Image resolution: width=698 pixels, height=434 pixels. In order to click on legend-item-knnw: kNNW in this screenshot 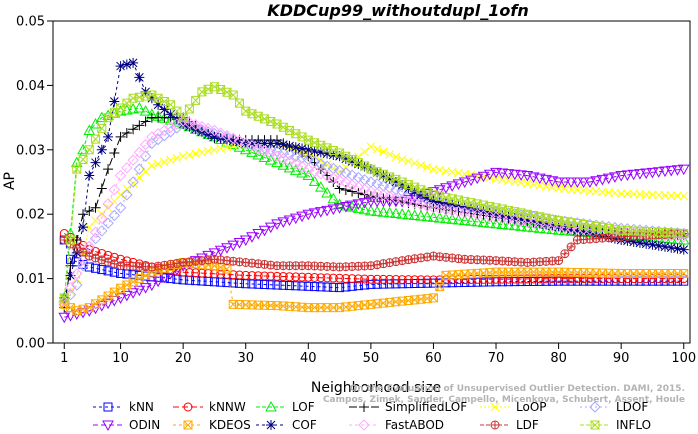, I will do `click(209, 407)`.